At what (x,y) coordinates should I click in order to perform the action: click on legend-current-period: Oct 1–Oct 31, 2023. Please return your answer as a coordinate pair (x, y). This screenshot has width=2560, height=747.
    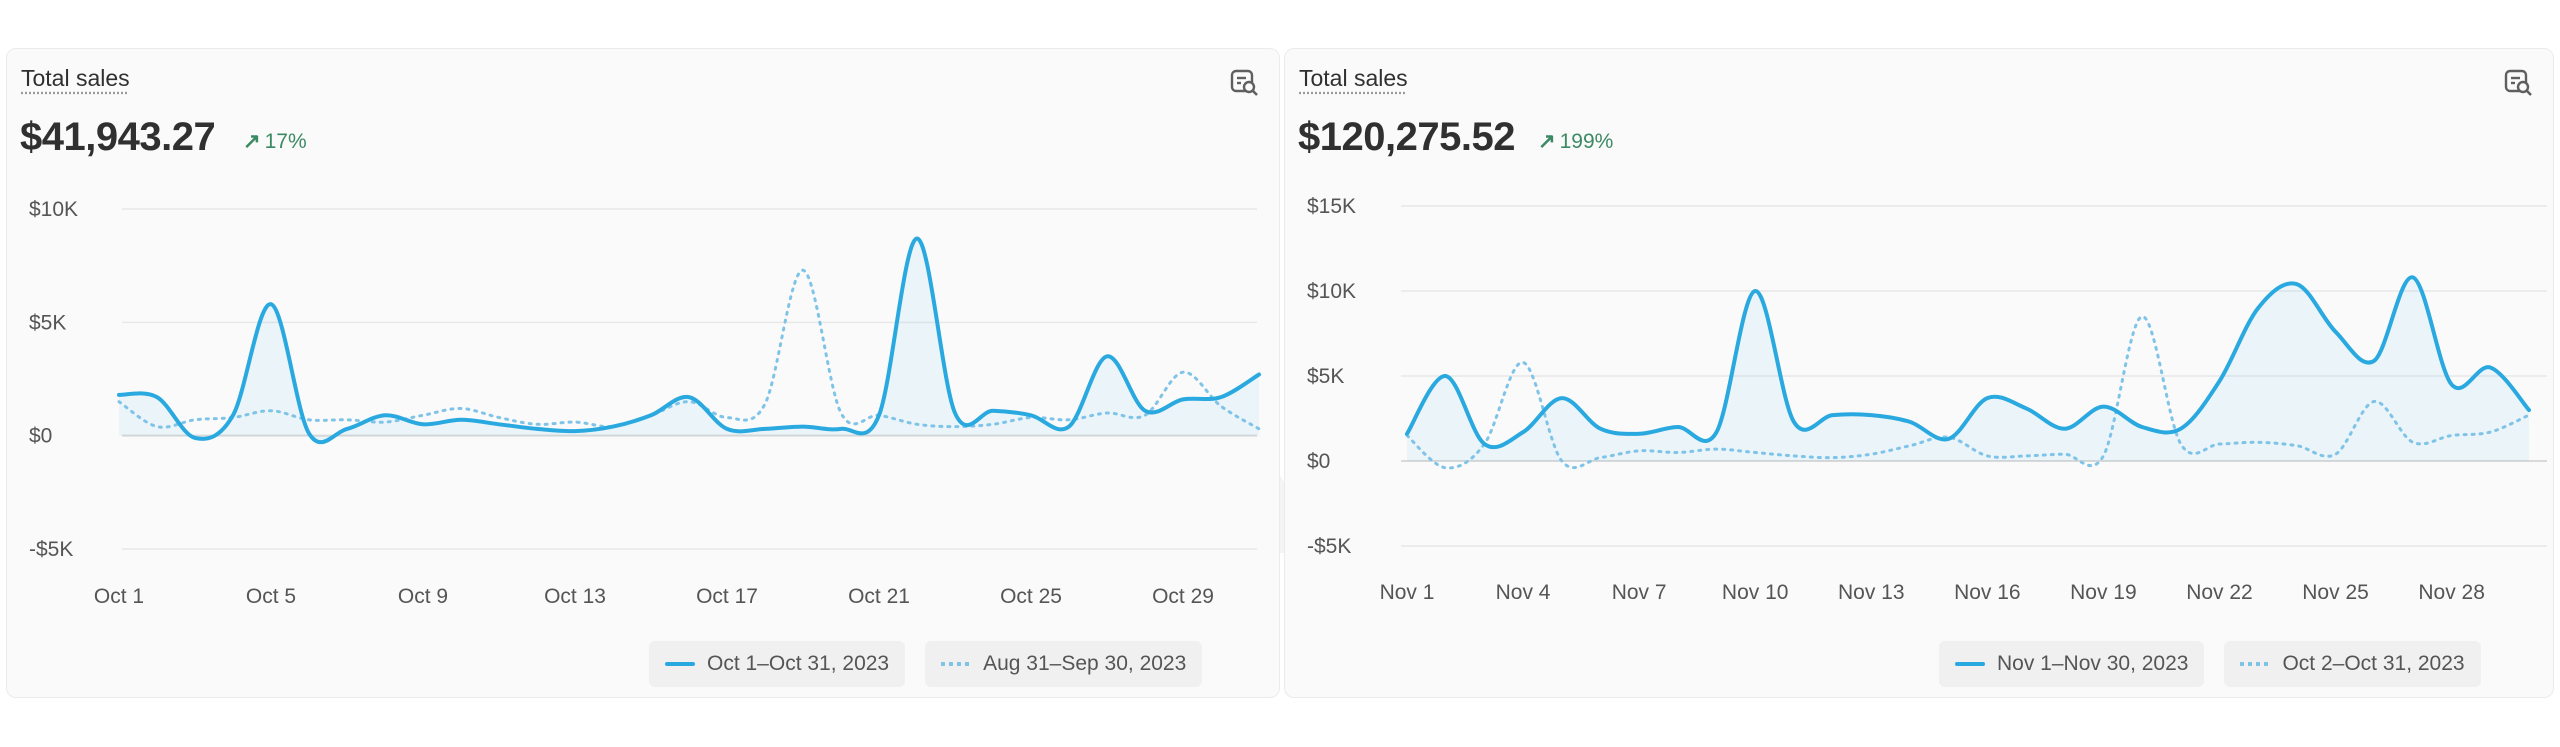
    Looking at the image, I should click on (777, 664).